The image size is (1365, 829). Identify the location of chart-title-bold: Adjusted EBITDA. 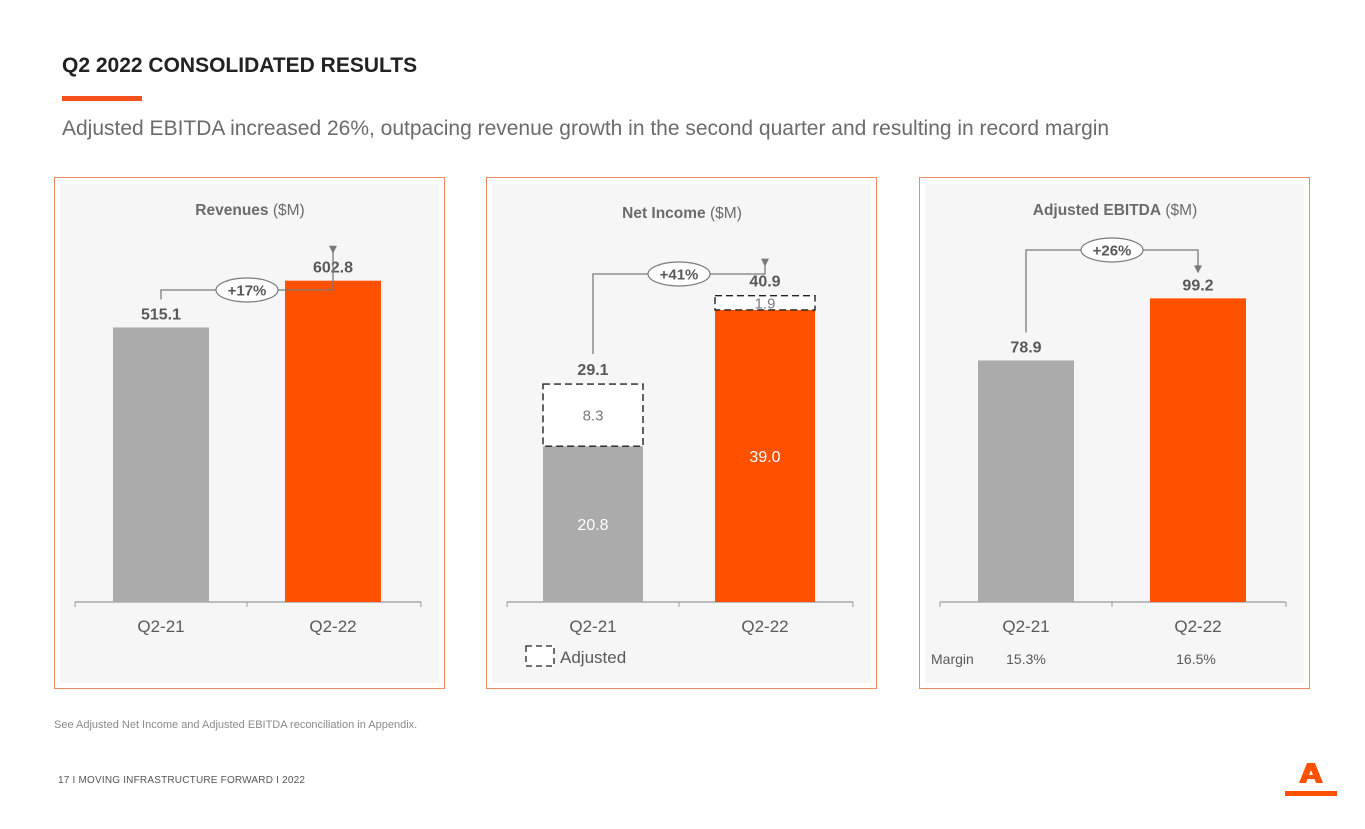
(1097, 210).